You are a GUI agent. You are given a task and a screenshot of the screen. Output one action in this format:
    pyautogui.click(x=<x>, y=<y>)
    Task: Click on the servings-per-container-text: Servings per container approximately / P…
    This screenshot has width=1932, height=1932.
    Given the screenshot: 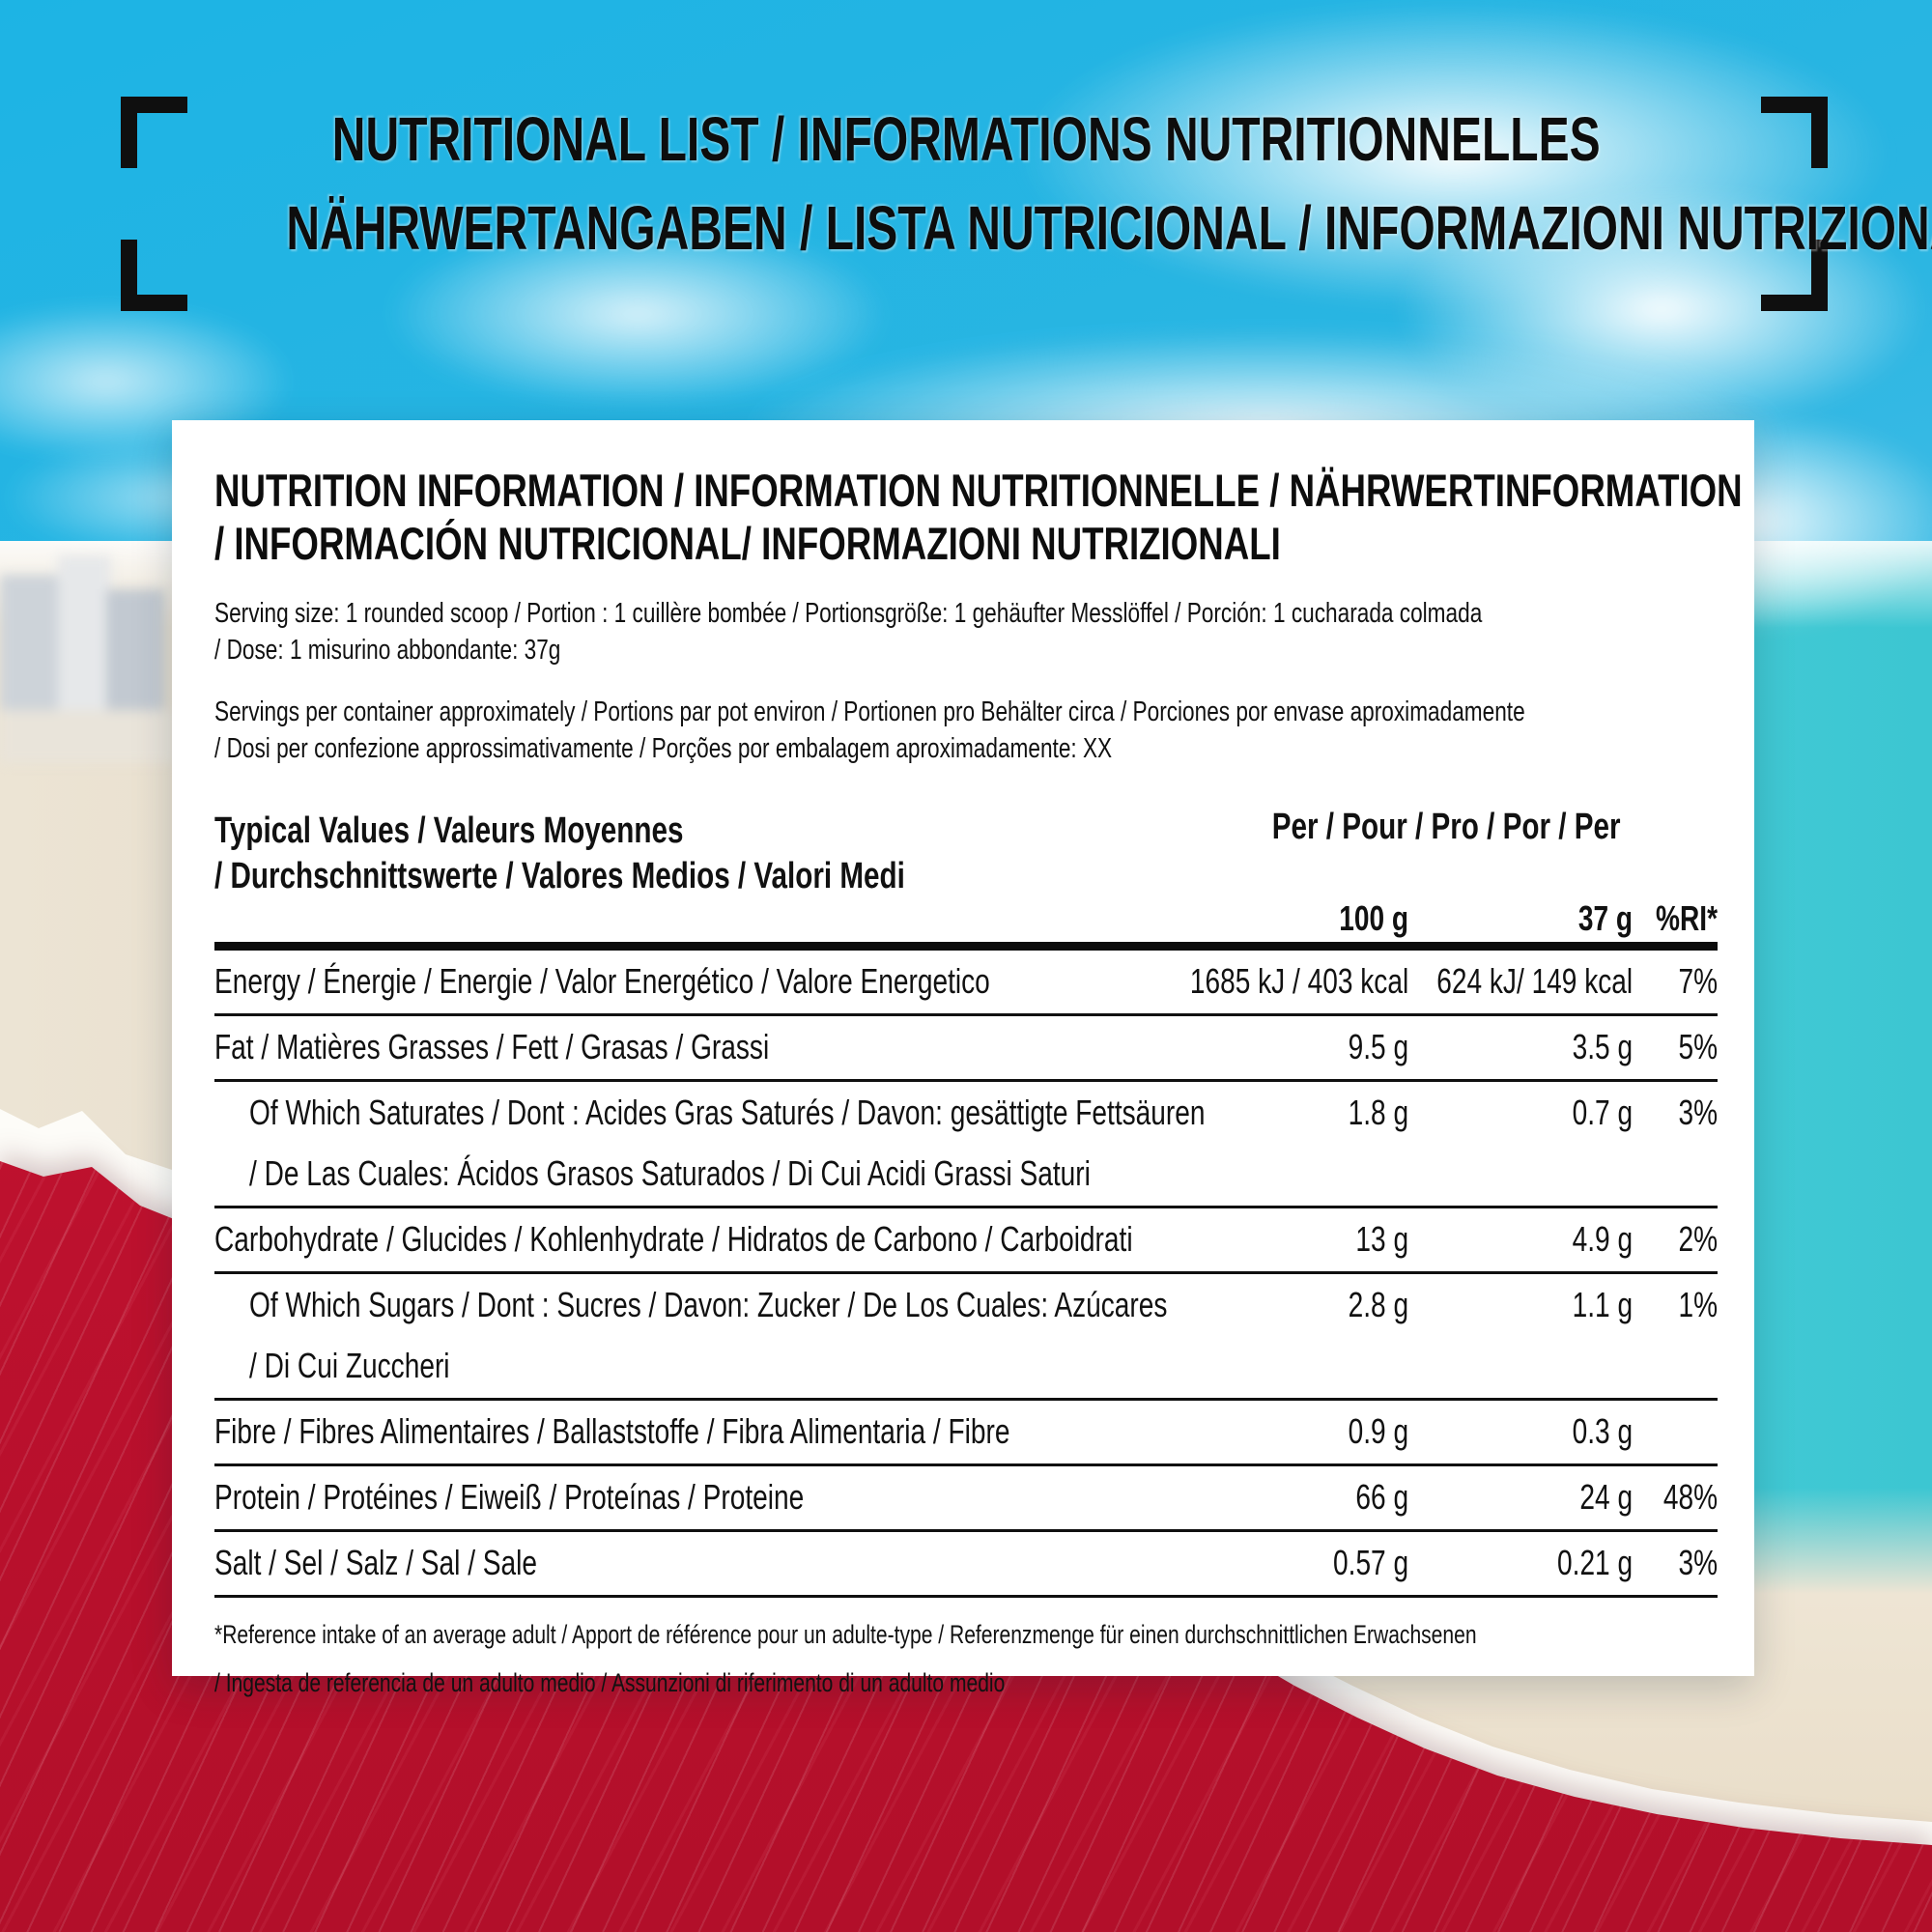 What is the action you would take?
    pyautogui.click(x=869, y=730)
    